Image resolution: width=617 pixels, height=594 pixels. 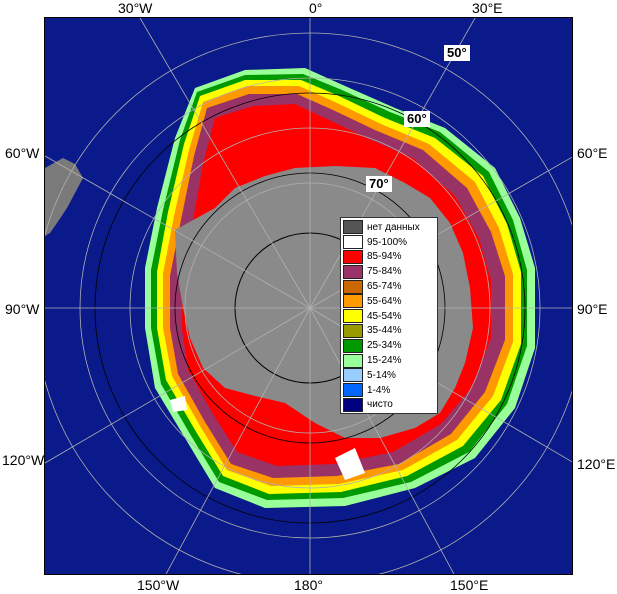 What do you see at coordinates (64, 197) in the screenshot?
I see `south-america-land` at bounding box center [64, 197].